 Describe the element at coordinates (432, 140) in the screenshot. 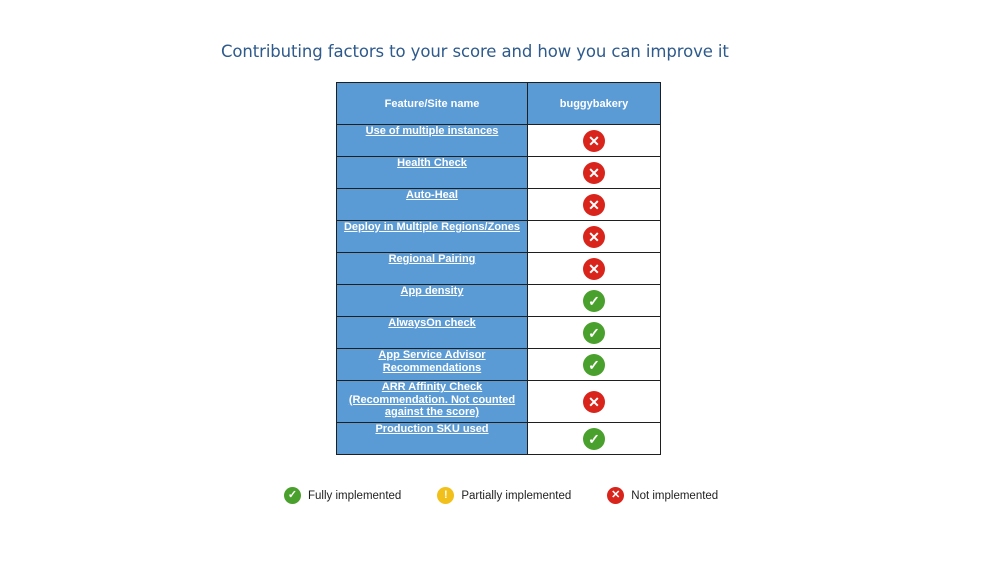

I see `feature-link: Use of multiple instances` at that location.